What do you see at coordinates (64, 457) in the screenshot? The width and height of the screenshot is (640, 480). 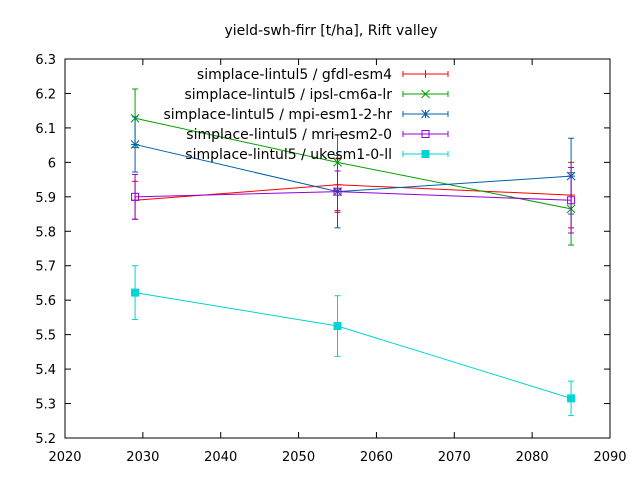 I see `x-tick-label: 2020` at bounding box center [64, 457].